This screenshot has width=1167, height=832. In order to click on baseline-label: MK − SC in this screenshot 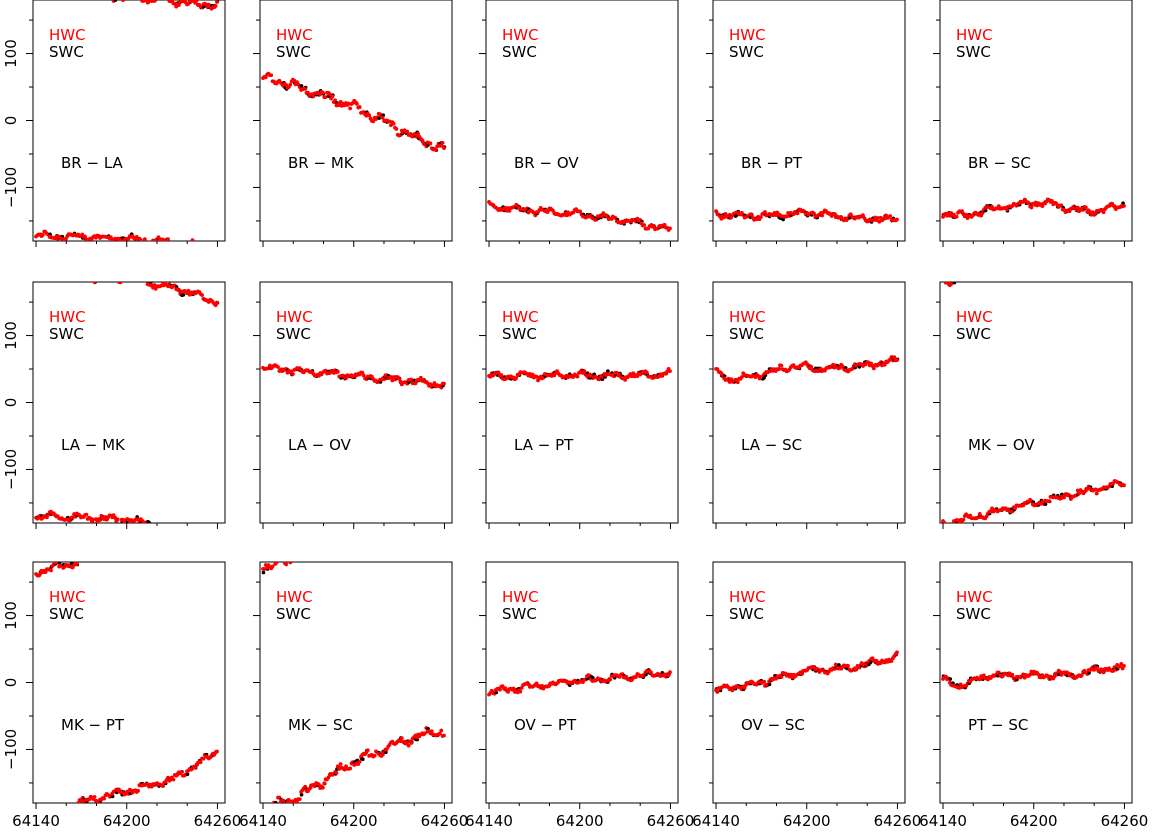, I will do `click(320, 725)`.